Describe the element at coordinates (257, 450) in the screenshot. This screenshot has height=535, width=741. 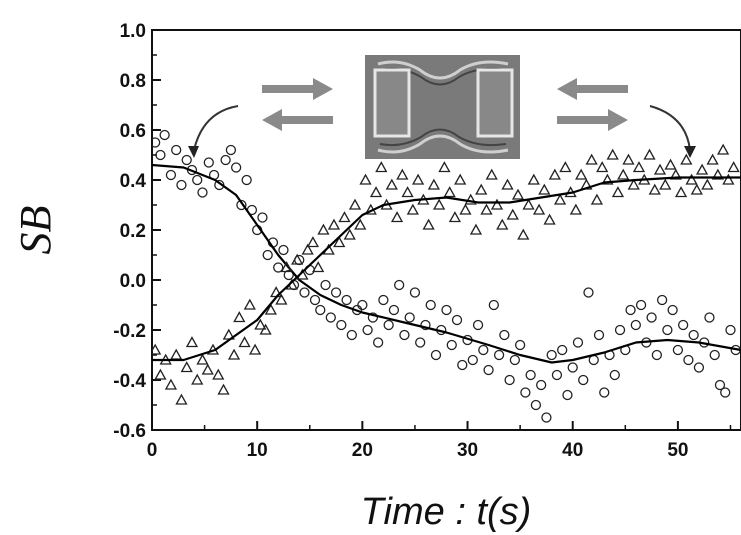
I see `x-tick-label: 10` at that location.